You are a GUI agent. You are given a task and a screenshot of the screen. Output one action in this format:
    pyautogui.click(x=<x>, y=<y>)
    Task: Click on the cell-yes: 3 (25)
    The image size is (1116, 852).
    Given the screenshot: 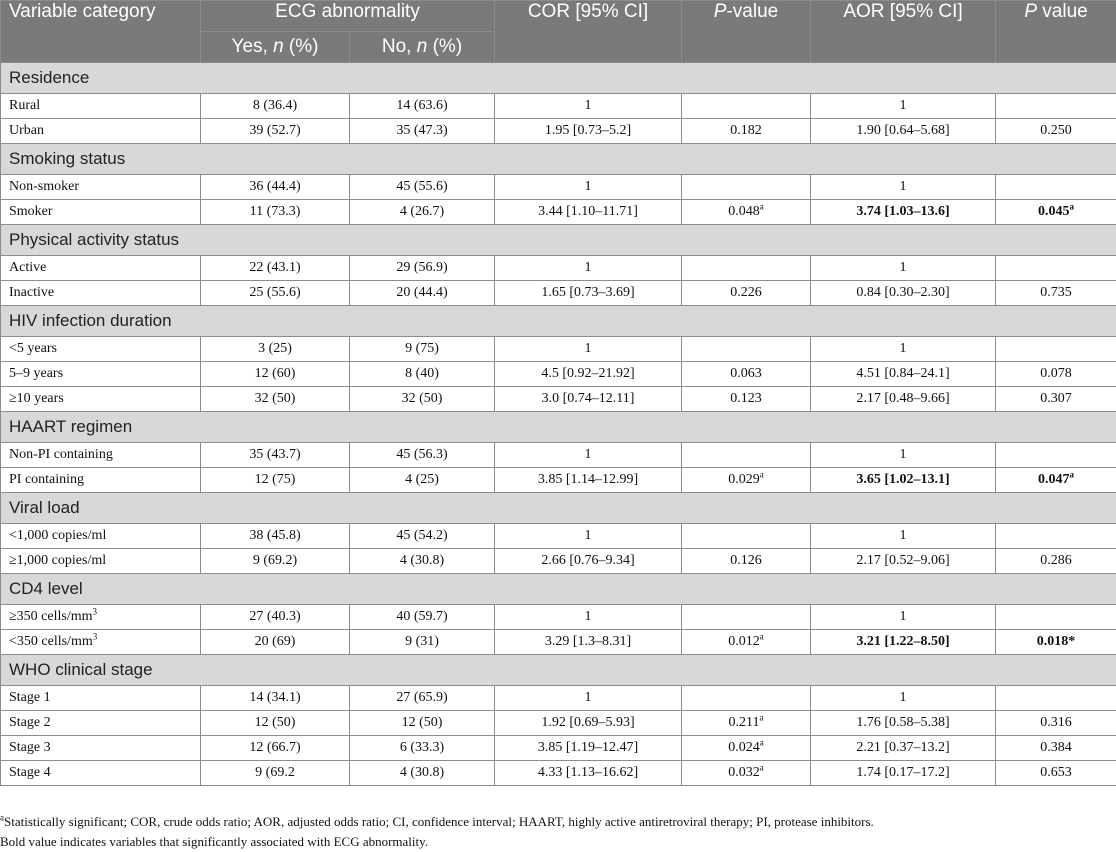 What is the action you would take?
    pyautogui.click(x=275, y=349)
    